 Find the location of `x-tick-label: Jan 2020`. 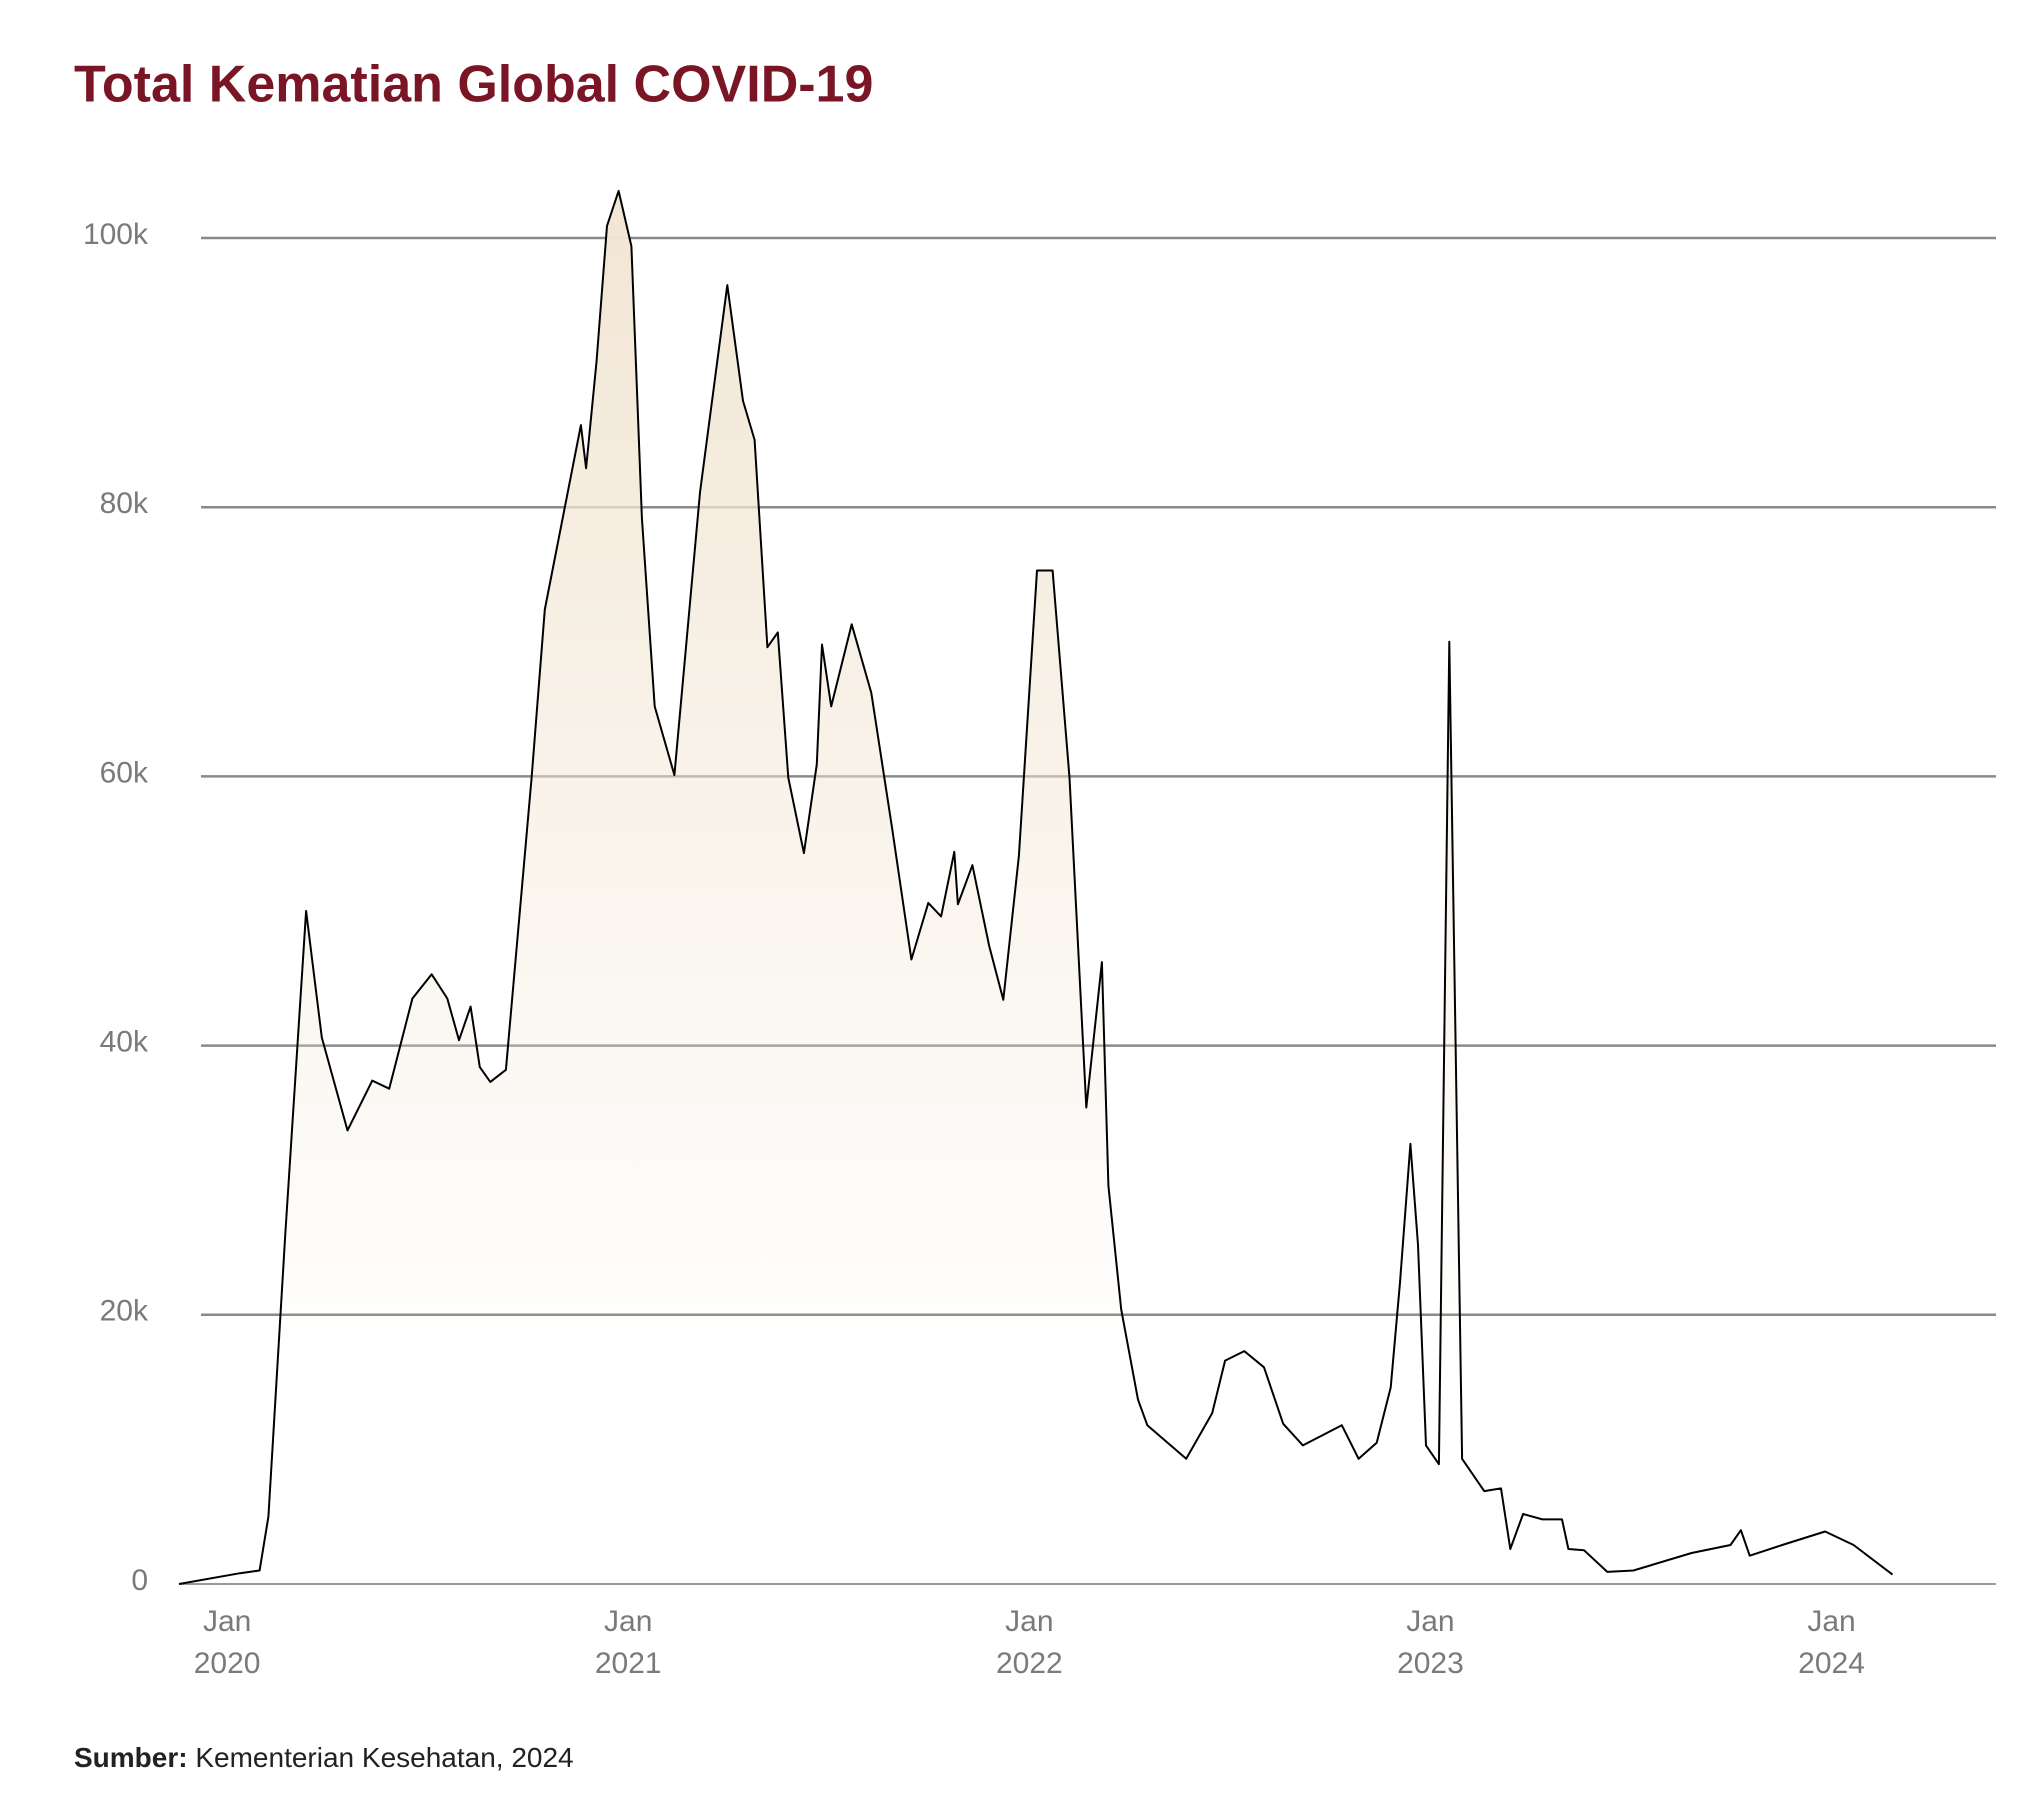

x-tick-label: Jan 2020 is located at coordinates (227, 1642).